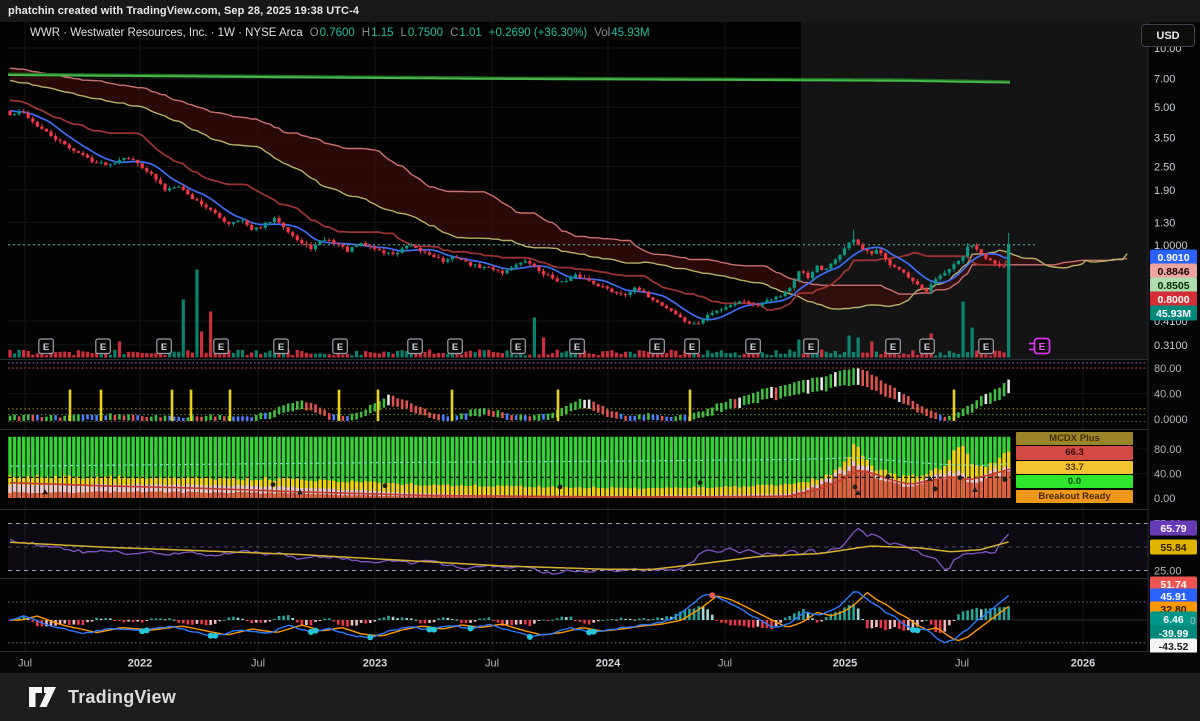 The width and height of the screenshot is (1200, 721). Describe the element at coordinates (1168, 572) in the screenshot. I see `svg-text: 25.00` at that location.